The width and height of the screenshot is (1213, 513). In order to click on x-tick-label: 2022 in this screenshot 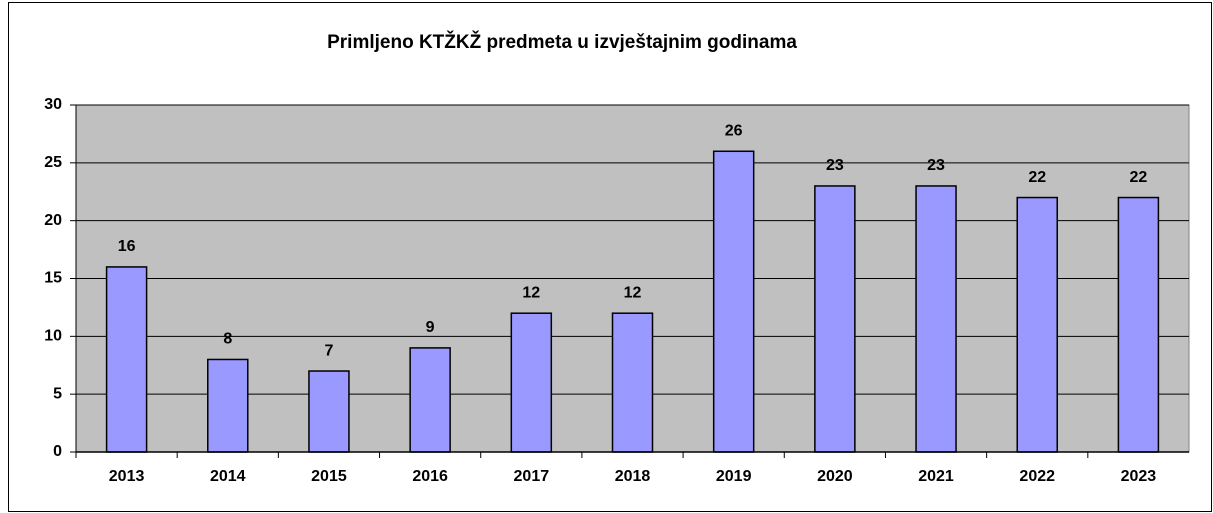, I will do `click(1037, 476)`.